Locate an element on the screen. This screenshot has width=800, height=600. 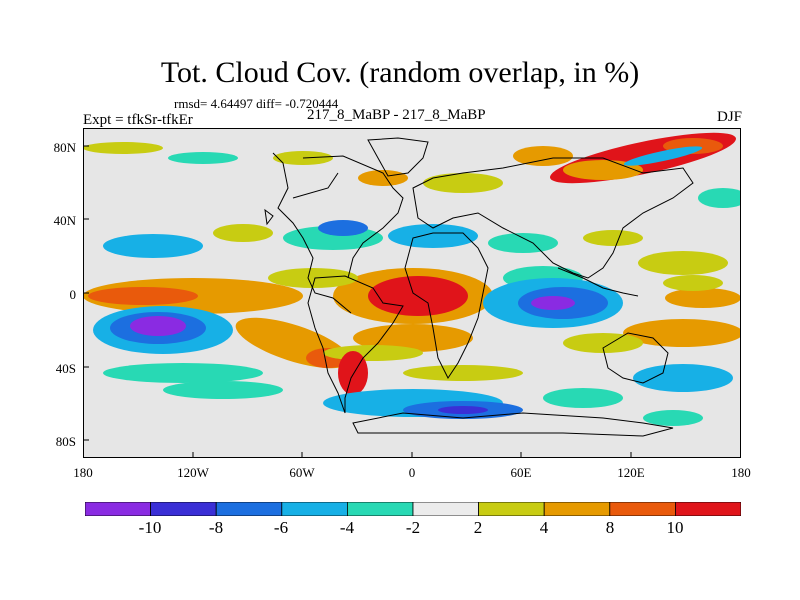
colorbar-label: 4 is located at coordinates (544, 527).